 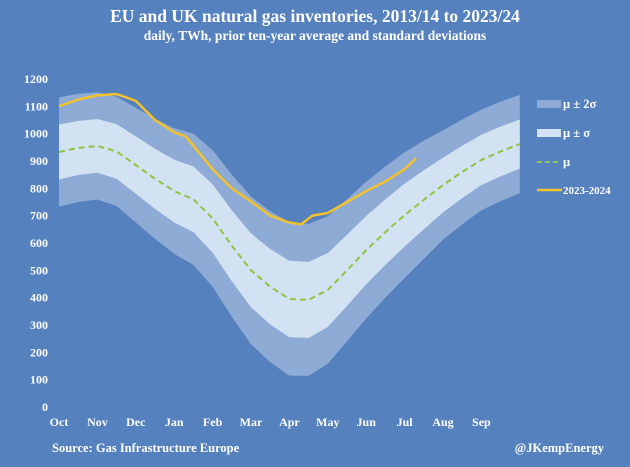 What do you see at coordinates (39, 298) in the screenshot?
I see `y-tick-label: 400` at bounding box center [39, 298].